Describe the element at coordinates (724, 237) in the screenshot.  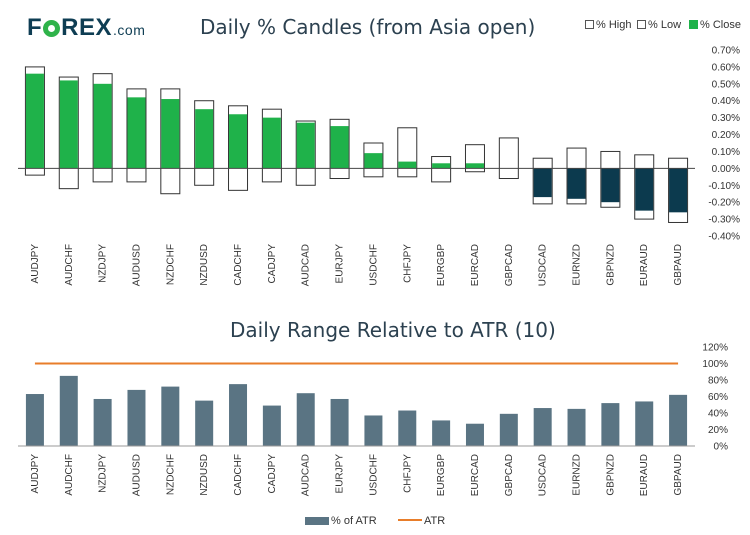
I see `y-tick-label: -0.40%` at that location.